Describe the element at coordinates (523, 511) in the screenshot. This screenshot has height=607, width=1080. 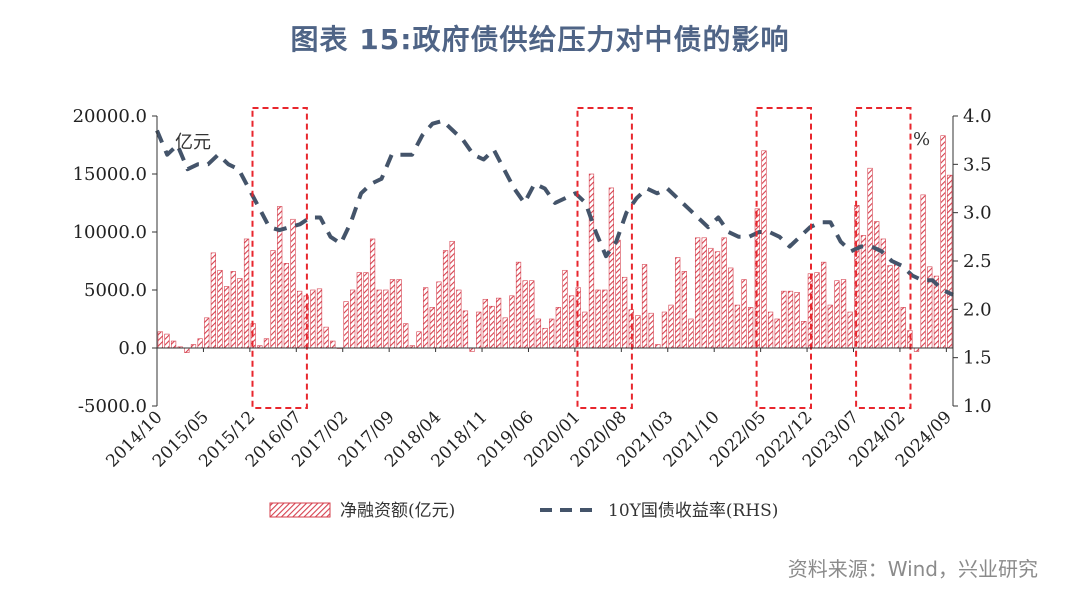
I see `legend: 净融资额(亿元) 10Y国债收益率(RHS)` at that location.